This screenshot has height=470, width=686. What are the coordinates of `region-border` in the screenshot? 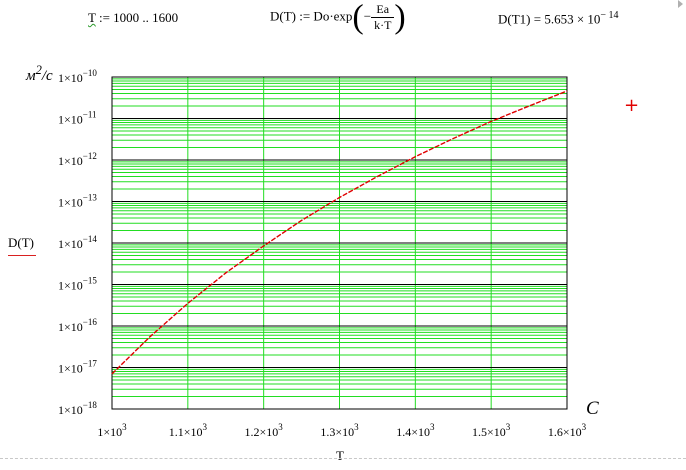 It's located at (343, 458).